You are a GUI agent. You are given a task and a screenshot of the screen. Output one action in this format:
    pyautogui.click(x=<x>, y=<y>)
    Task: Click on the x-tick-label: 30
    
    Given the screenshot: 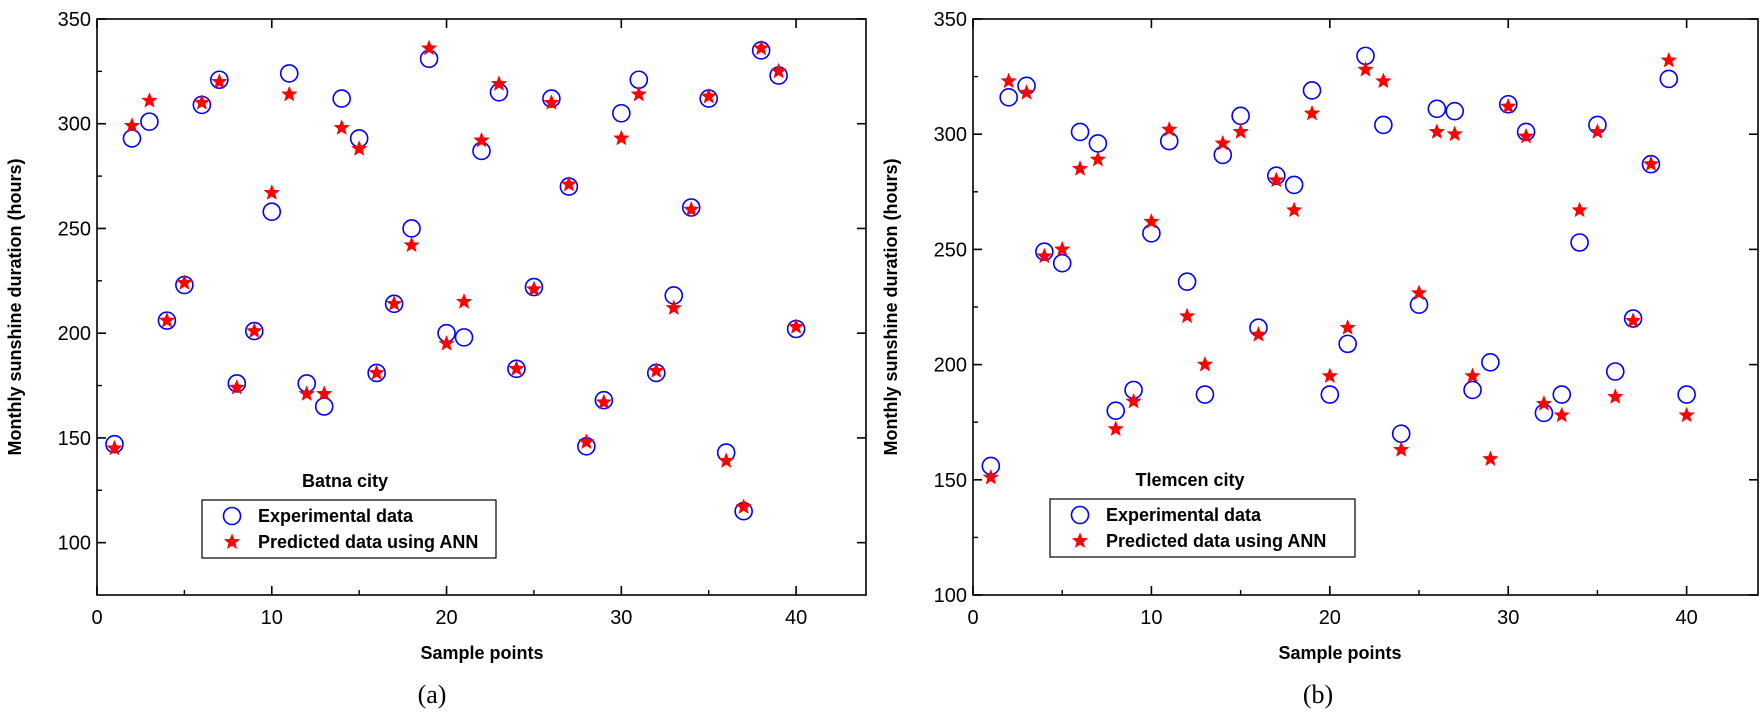 What is the action you would take?
    pyautogui.click(x=1508, y=618)
    